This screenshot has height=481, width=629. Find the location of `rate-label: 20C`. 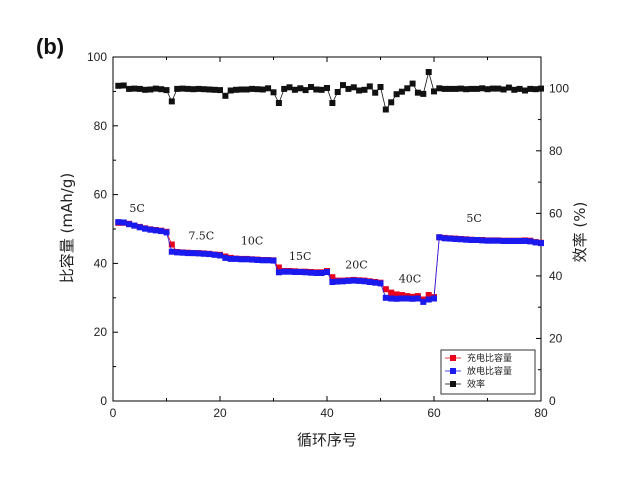

rate-label: 20C is located at coordinates (356, 265).